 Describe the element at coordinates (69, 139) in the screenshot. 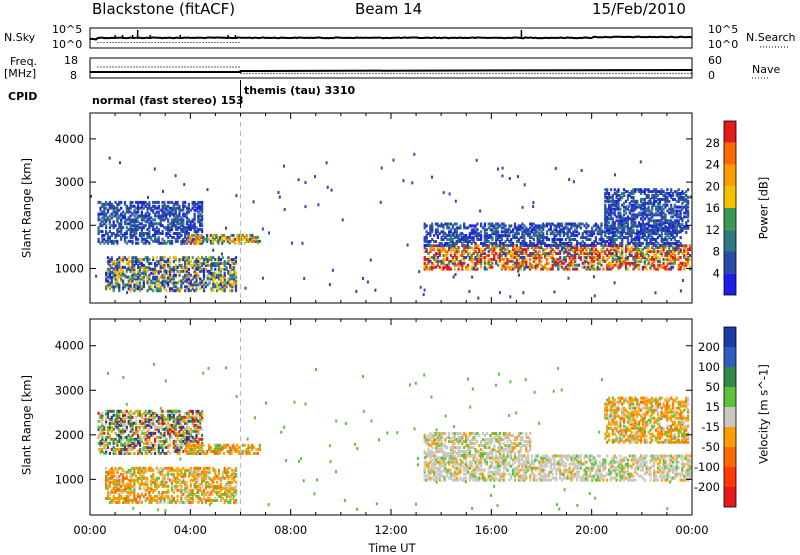

I see `power-ytick-label: 4000` at that location.